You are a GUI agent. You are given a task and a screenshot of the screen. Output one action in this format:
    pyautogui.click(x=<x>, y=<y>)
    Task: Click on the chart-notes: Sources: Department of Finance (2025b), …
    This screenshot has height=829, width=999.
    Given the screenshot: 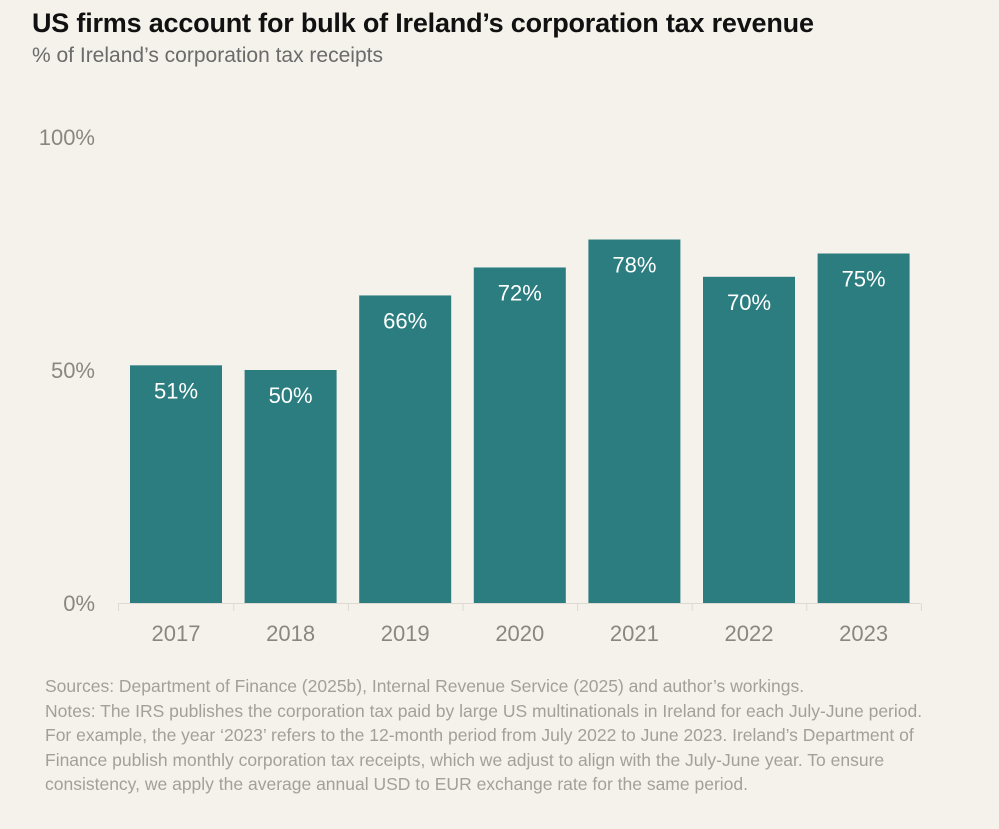 What is the action you would take?
    pyautogui.click(x=485, y=735)
    